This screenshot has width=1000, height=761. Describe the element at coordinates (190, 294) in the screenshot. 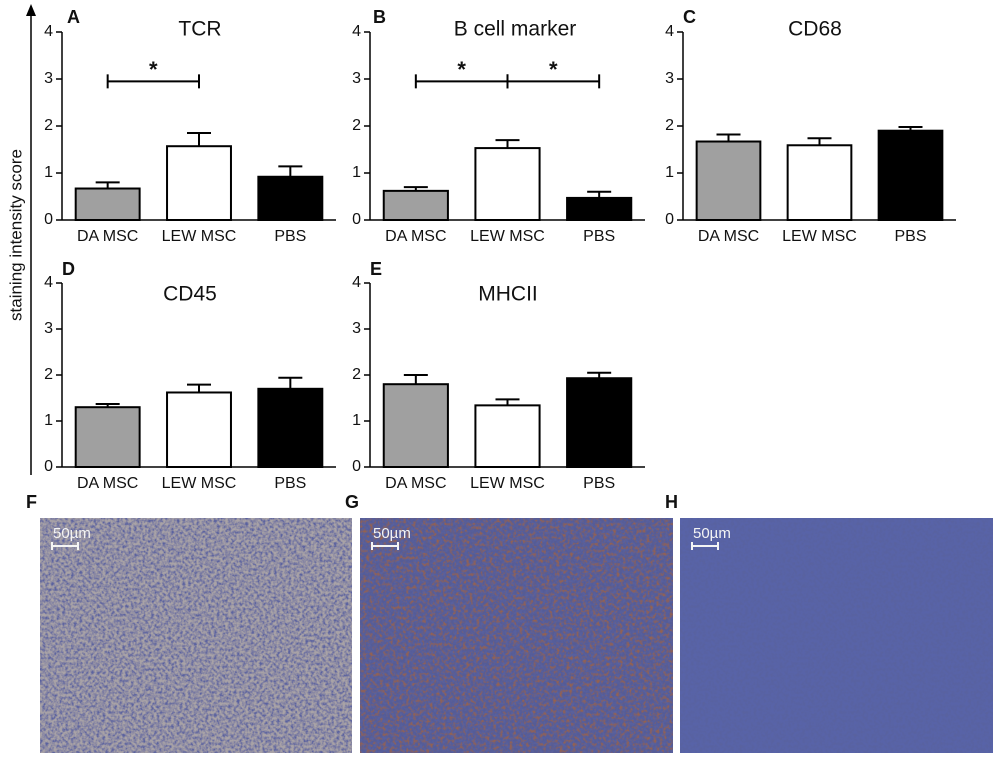

I see `chart-title: CD45` at that location.